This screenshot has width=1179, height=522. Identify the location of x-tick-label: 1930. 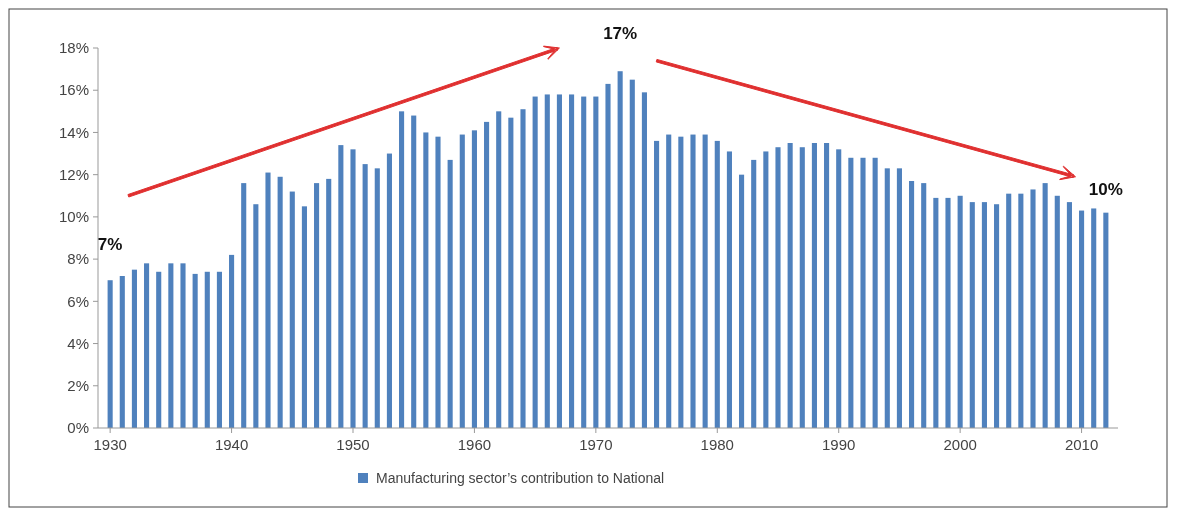
(110, 444).